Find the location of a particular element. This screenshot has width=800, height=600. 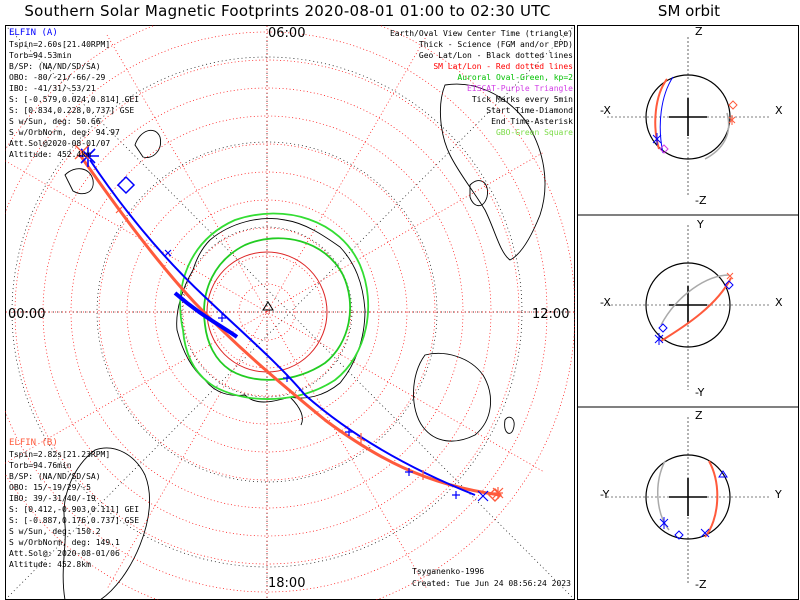

info-line: Tspin=2.82s[21.23RPM] is located at coordinates (60, 454).